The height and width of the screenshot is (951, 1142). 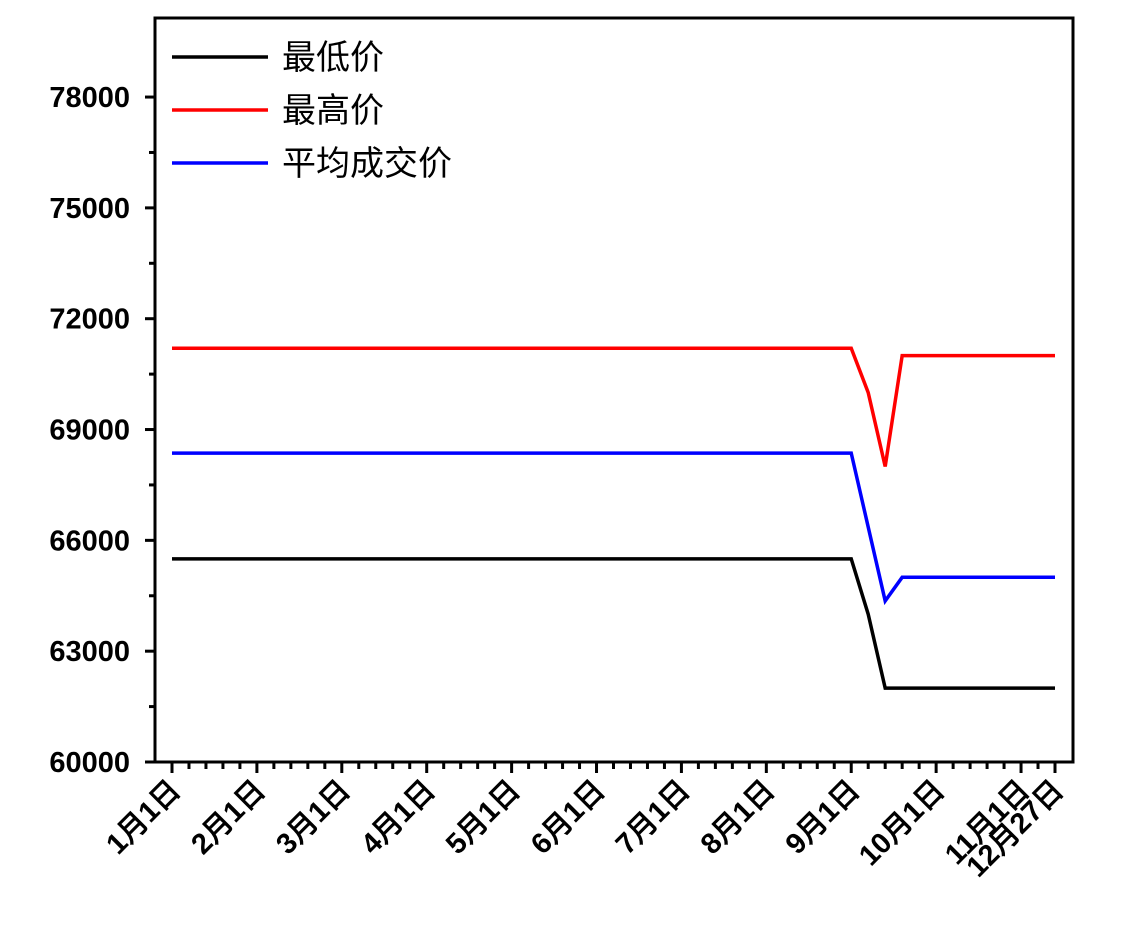 I want to click on y-tick-label: 69000, so click(x=89, y=431).